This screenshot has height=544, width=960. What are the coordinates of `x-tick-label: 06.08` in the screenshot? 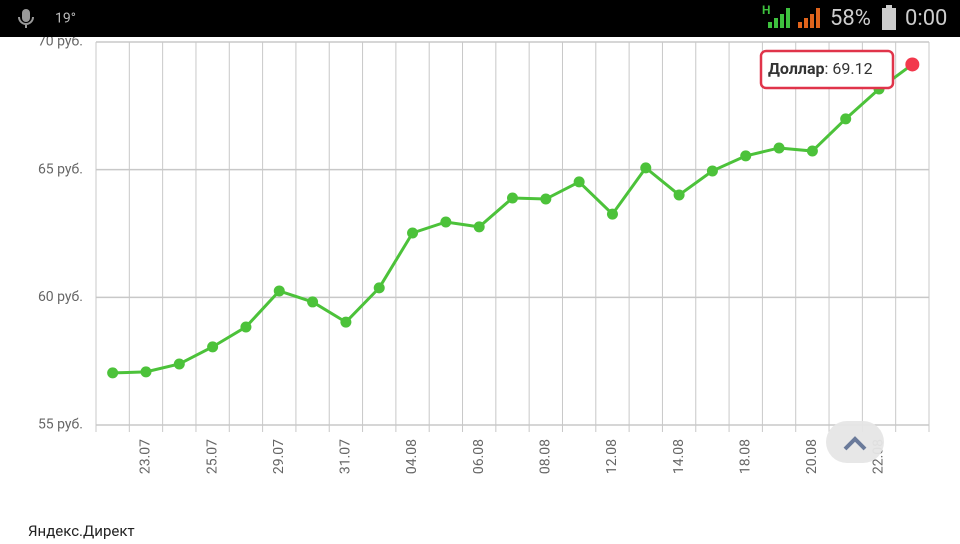 It's located at (479, 456).